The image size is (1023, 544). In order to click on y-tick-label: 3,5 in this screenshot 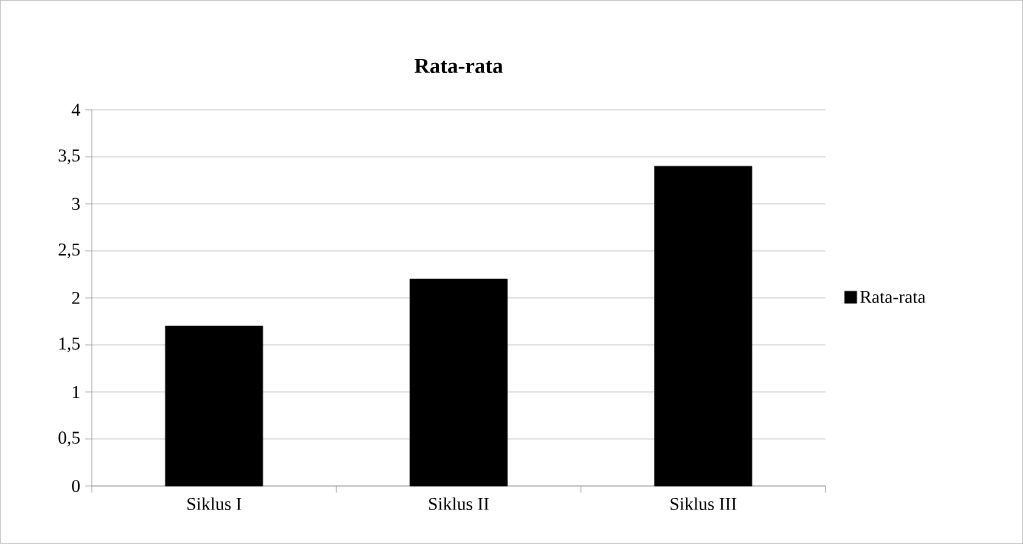, I will do `click(69, 157)`.